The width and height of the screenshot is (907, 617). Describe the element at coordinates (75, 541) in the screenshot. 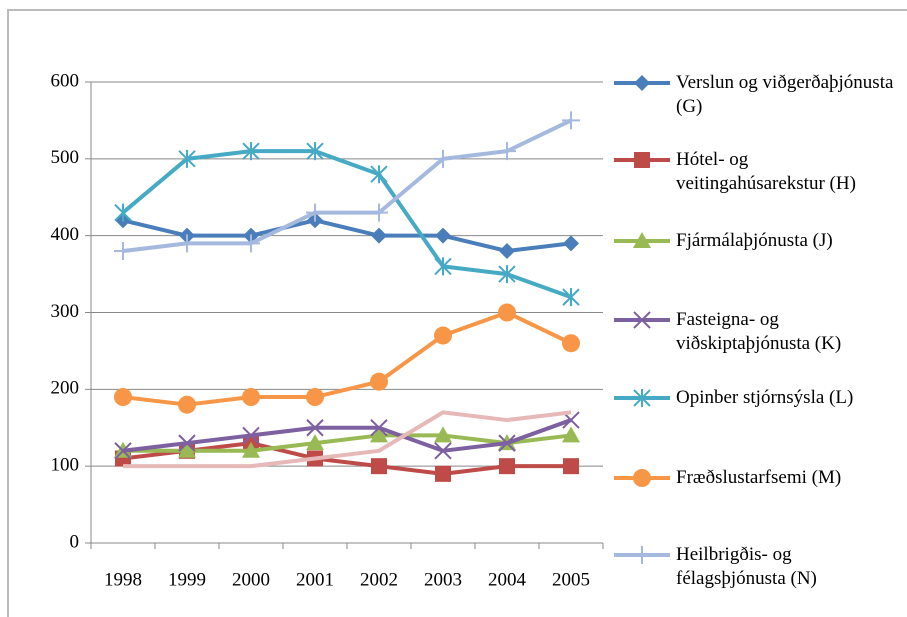

I see `y-tick-label: 0` at that location.